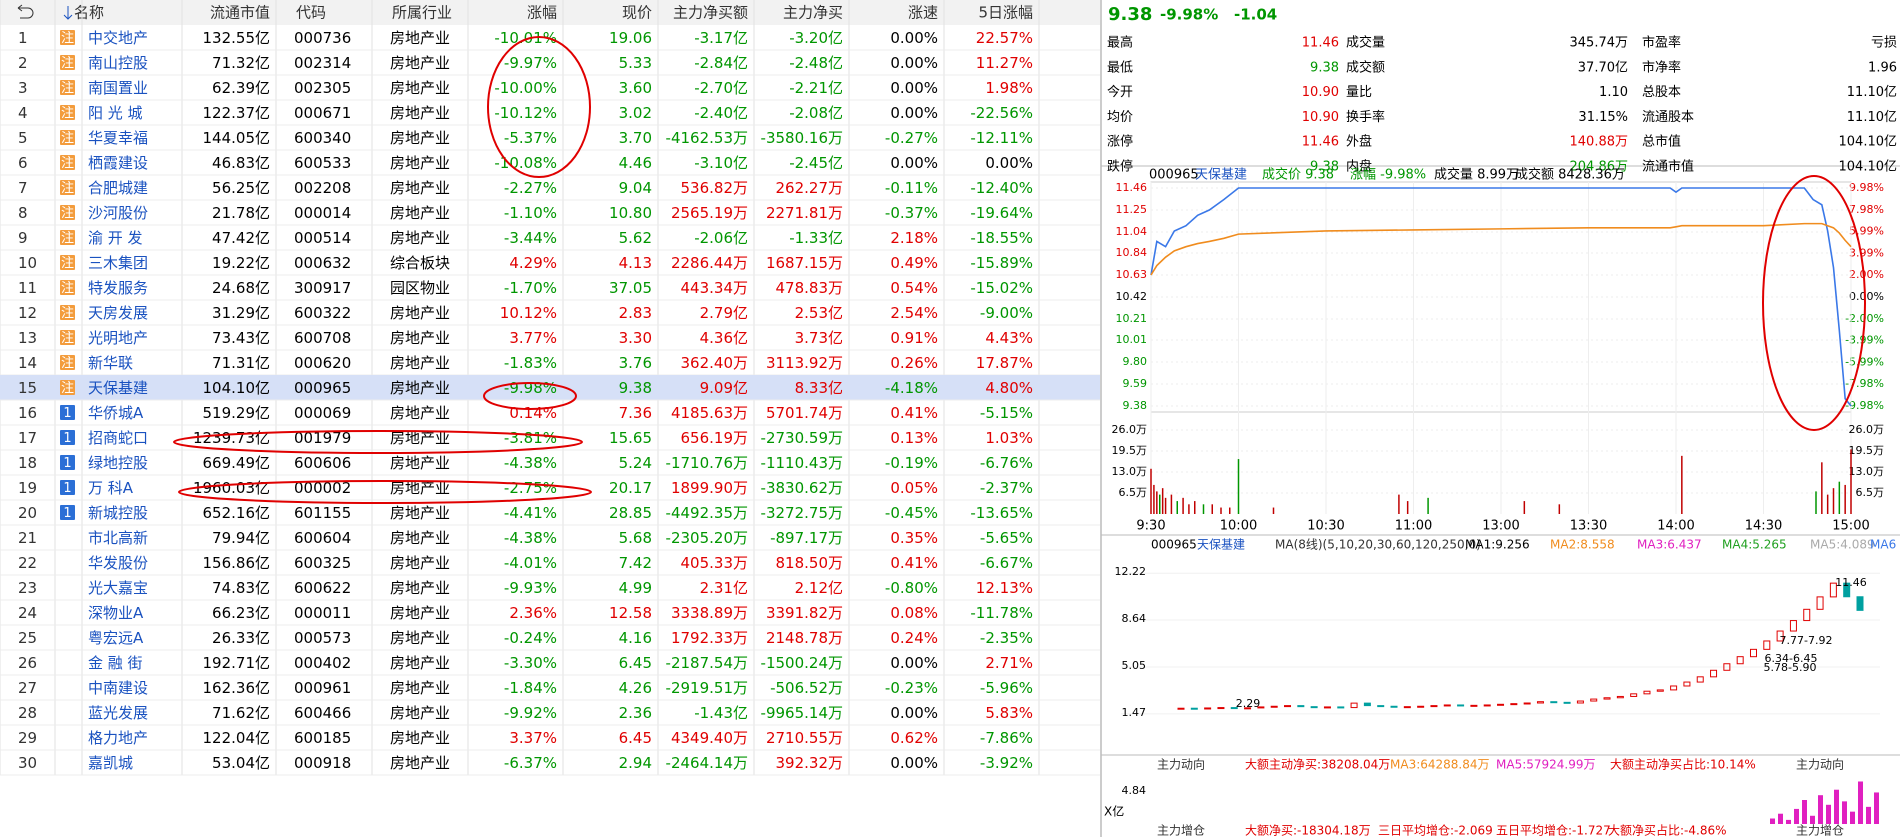 This screenshot has width=1900, height=837. I want to click on cell: -2.21亿, so click(816, 88).